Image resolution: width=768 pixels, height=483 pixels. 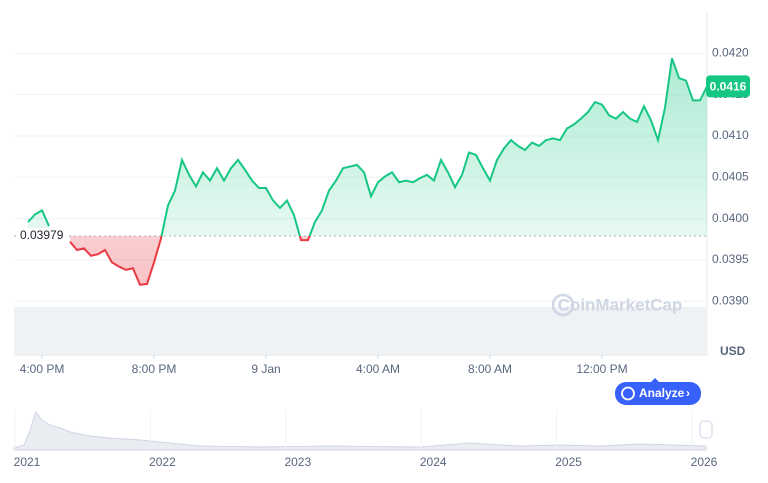 I want to click on analyze-button, so click(x=658, y=393).